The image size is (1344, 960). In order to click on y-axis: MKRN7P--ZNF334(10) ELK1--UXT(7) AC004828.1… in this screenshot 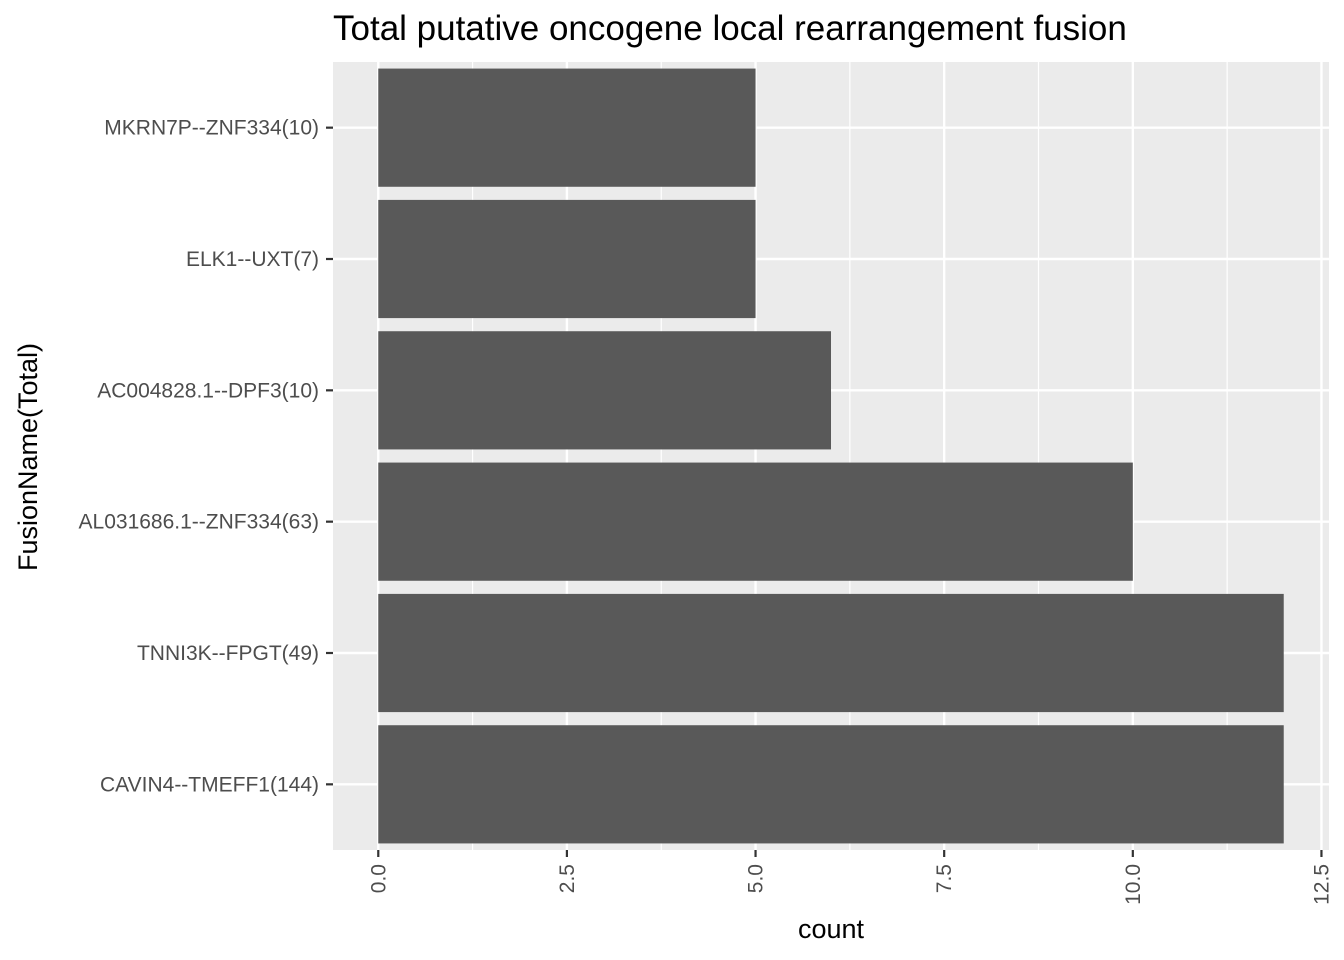, I will do `click(206, 456)`.